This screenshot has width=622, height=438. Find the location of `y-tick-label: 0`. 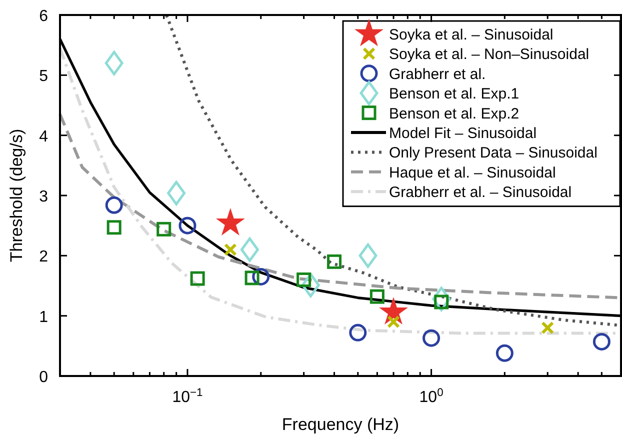

y-tick-label: 0 is located at coordinates (43, 377).